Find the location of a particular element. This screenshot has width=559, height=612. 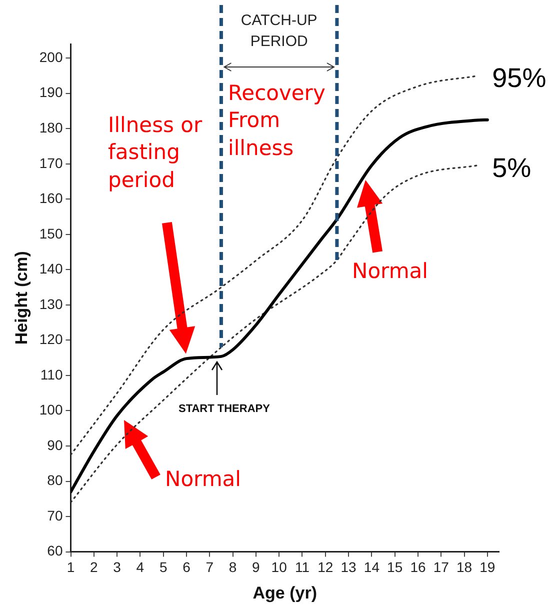

y-tick-label: 100 is located at coordinates (51, 410).